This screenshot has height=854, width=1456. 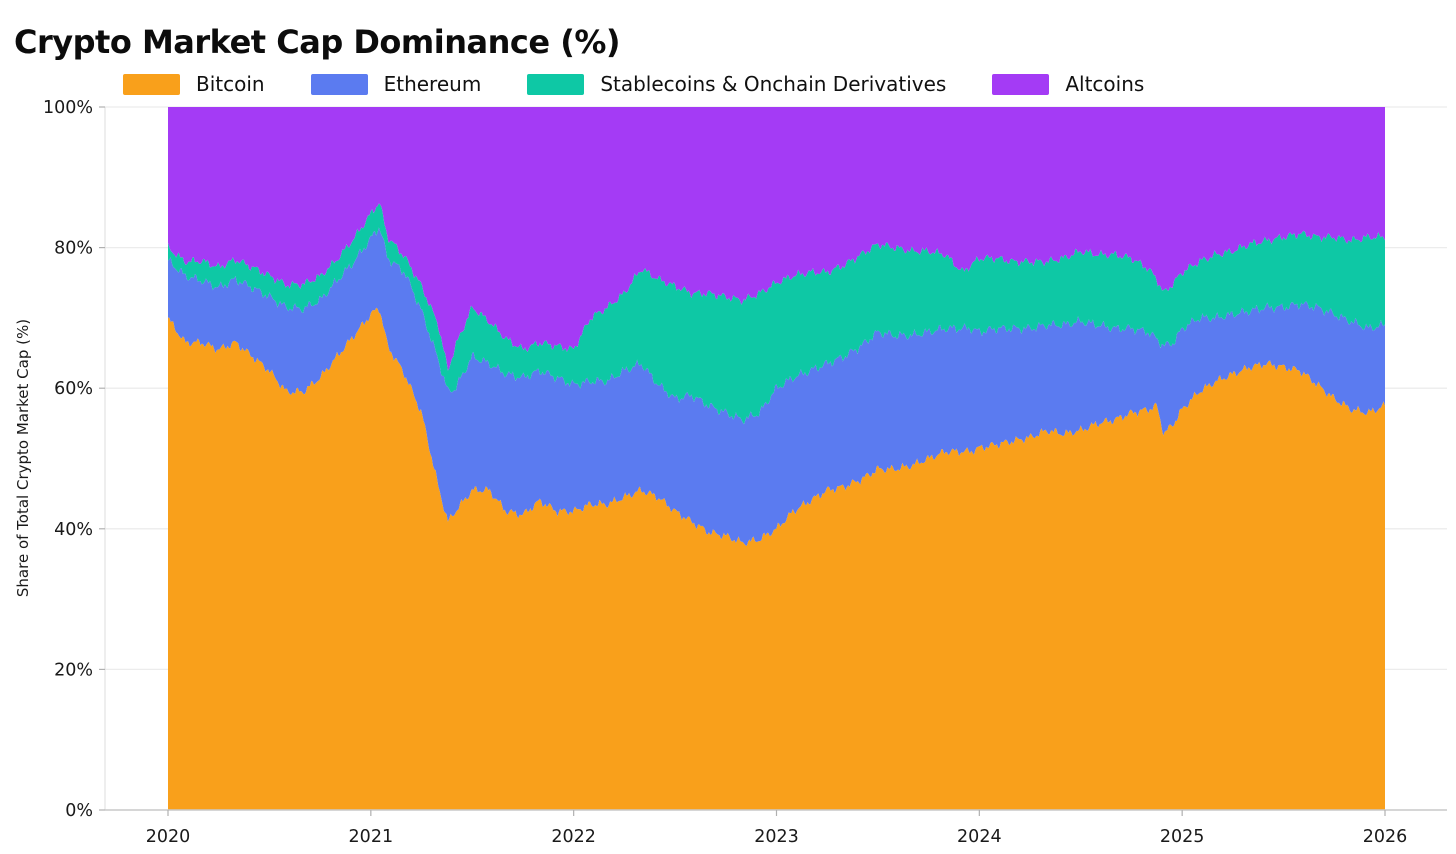 What do you see at coordinates (1182, 837) in the screenshot?
I see `x-tick-label-2025: 2025` at bounding box center [1182, 837].